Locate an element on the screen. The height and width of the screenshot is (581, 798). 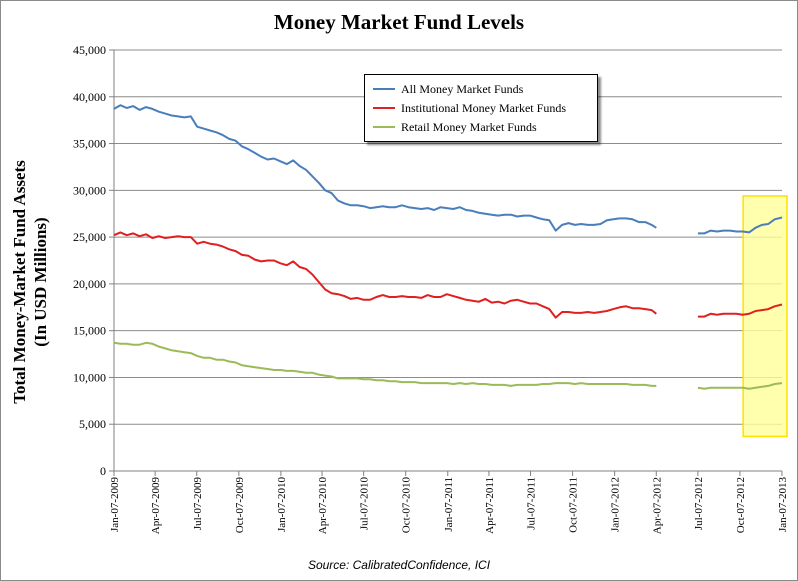
x-tick-label: Jul-07-2011 is located at coordinates (532, 503).